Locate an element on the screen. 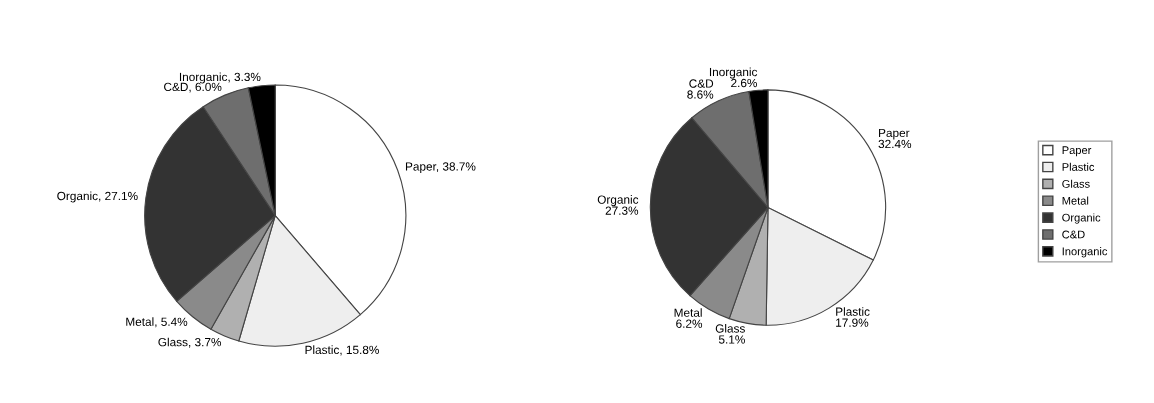  data-label: Organic, 27.1% is located at coordinates (97, 197).